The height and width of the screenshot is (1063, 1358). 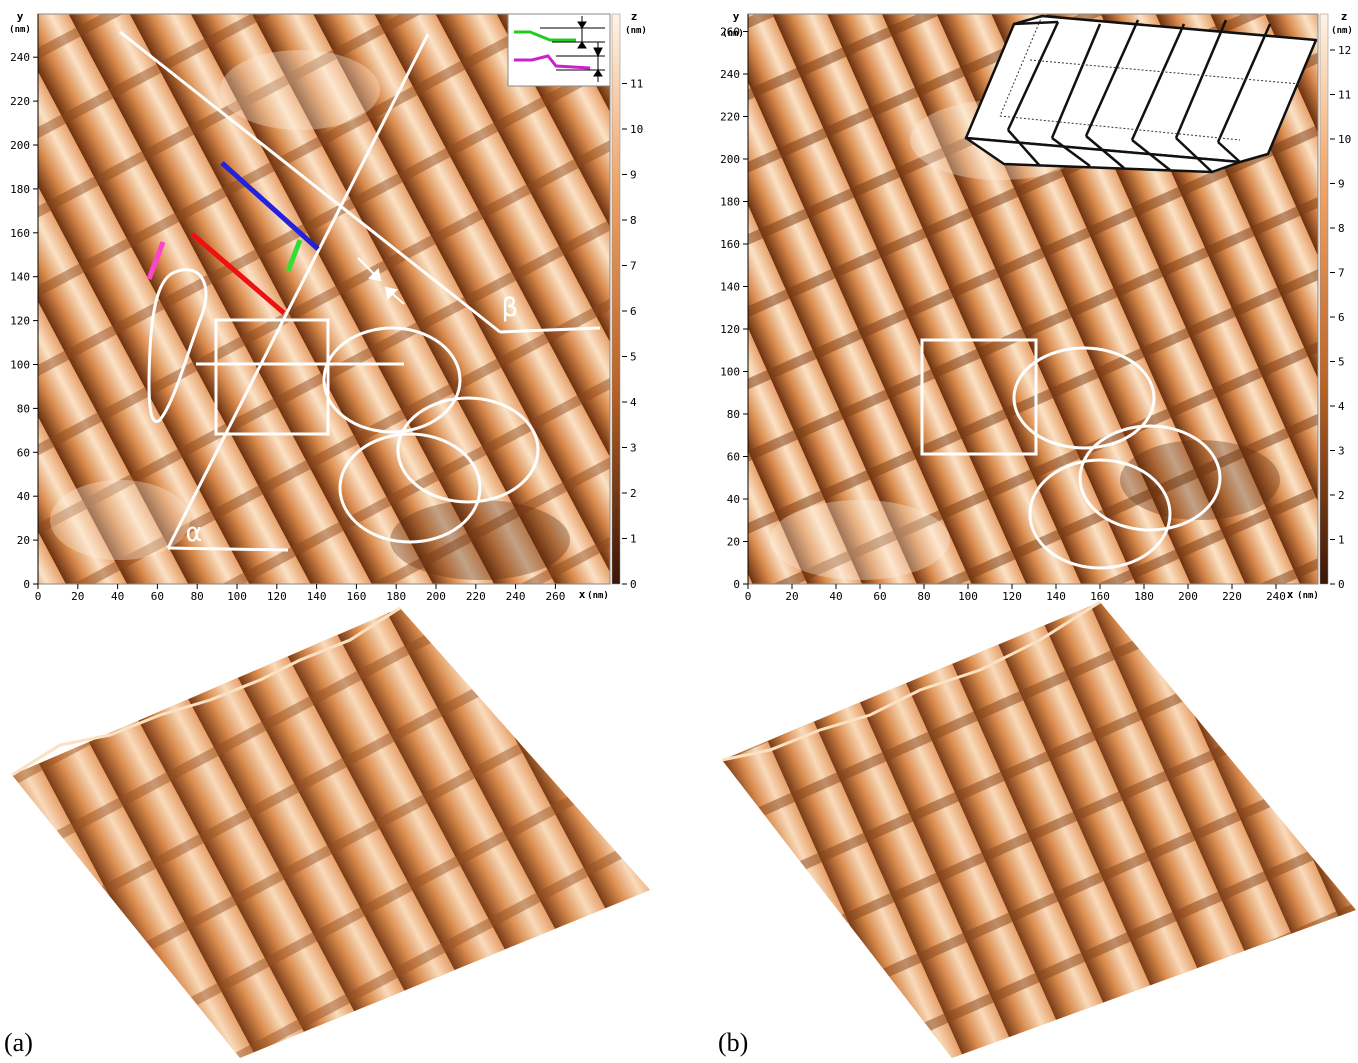 I want to click on panel-a-y-tick-label: 40, so click(x=23, y=496).